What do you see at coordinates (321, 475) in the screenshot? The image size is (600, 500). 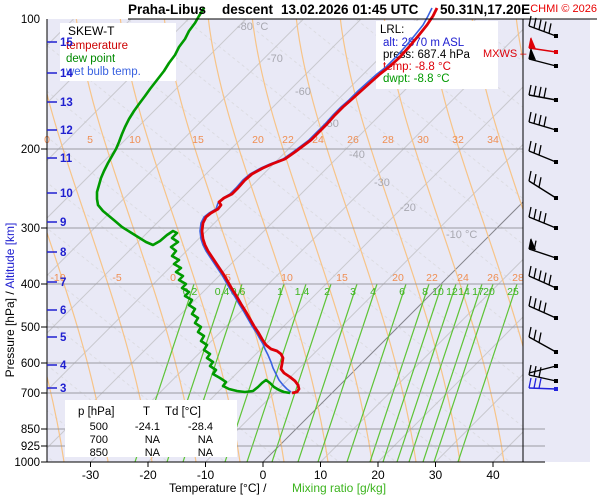 I see `x-axis-tick-label: 10` at bounding box center [321, 475].